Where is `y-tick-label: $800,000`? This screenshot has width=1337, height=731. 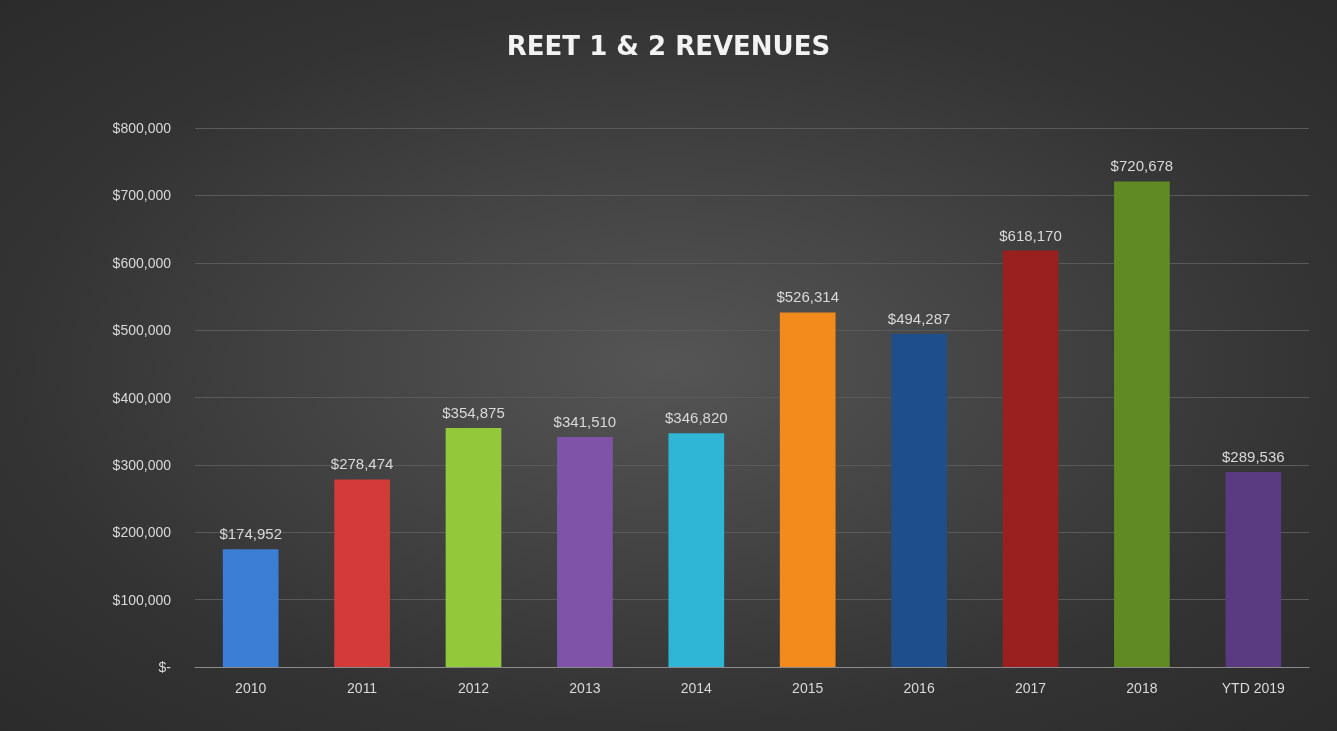
y-tick-label: $800,000 is located at coordinates (142, 128).